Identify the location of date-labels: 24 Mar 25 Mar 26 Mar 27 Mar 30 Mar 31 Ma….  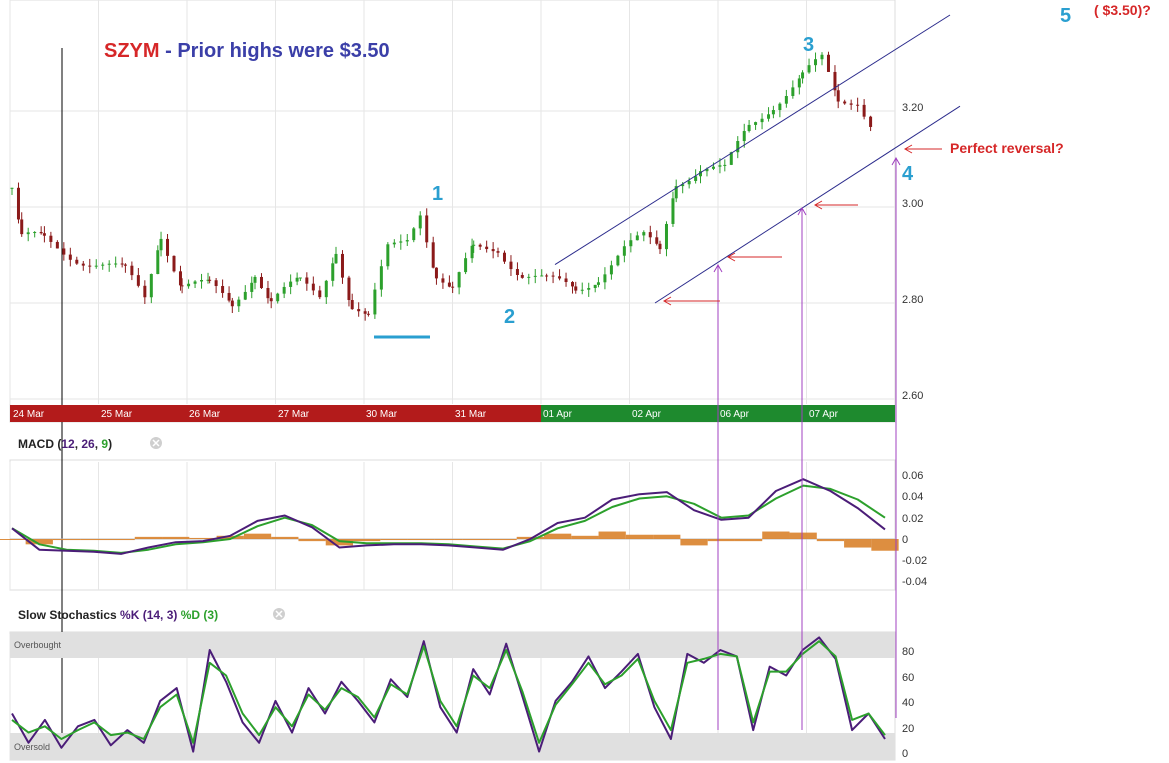
(426, 414).